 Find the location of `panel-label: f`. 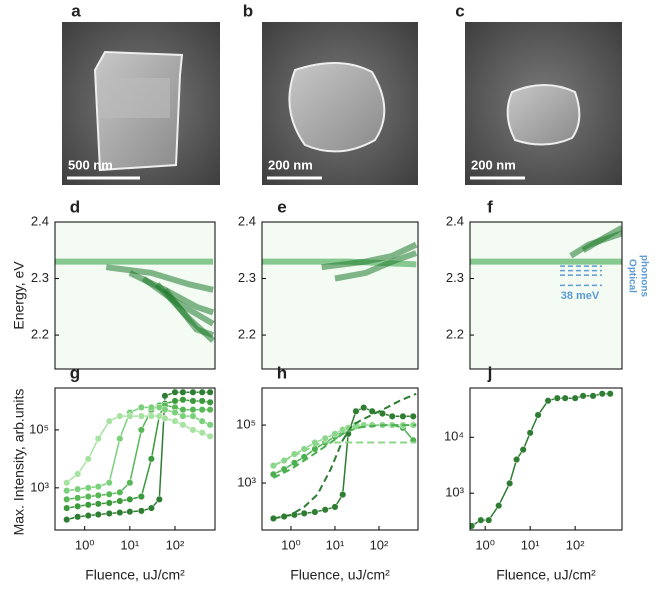

panel-label: f is located at coordinates (490, 206).